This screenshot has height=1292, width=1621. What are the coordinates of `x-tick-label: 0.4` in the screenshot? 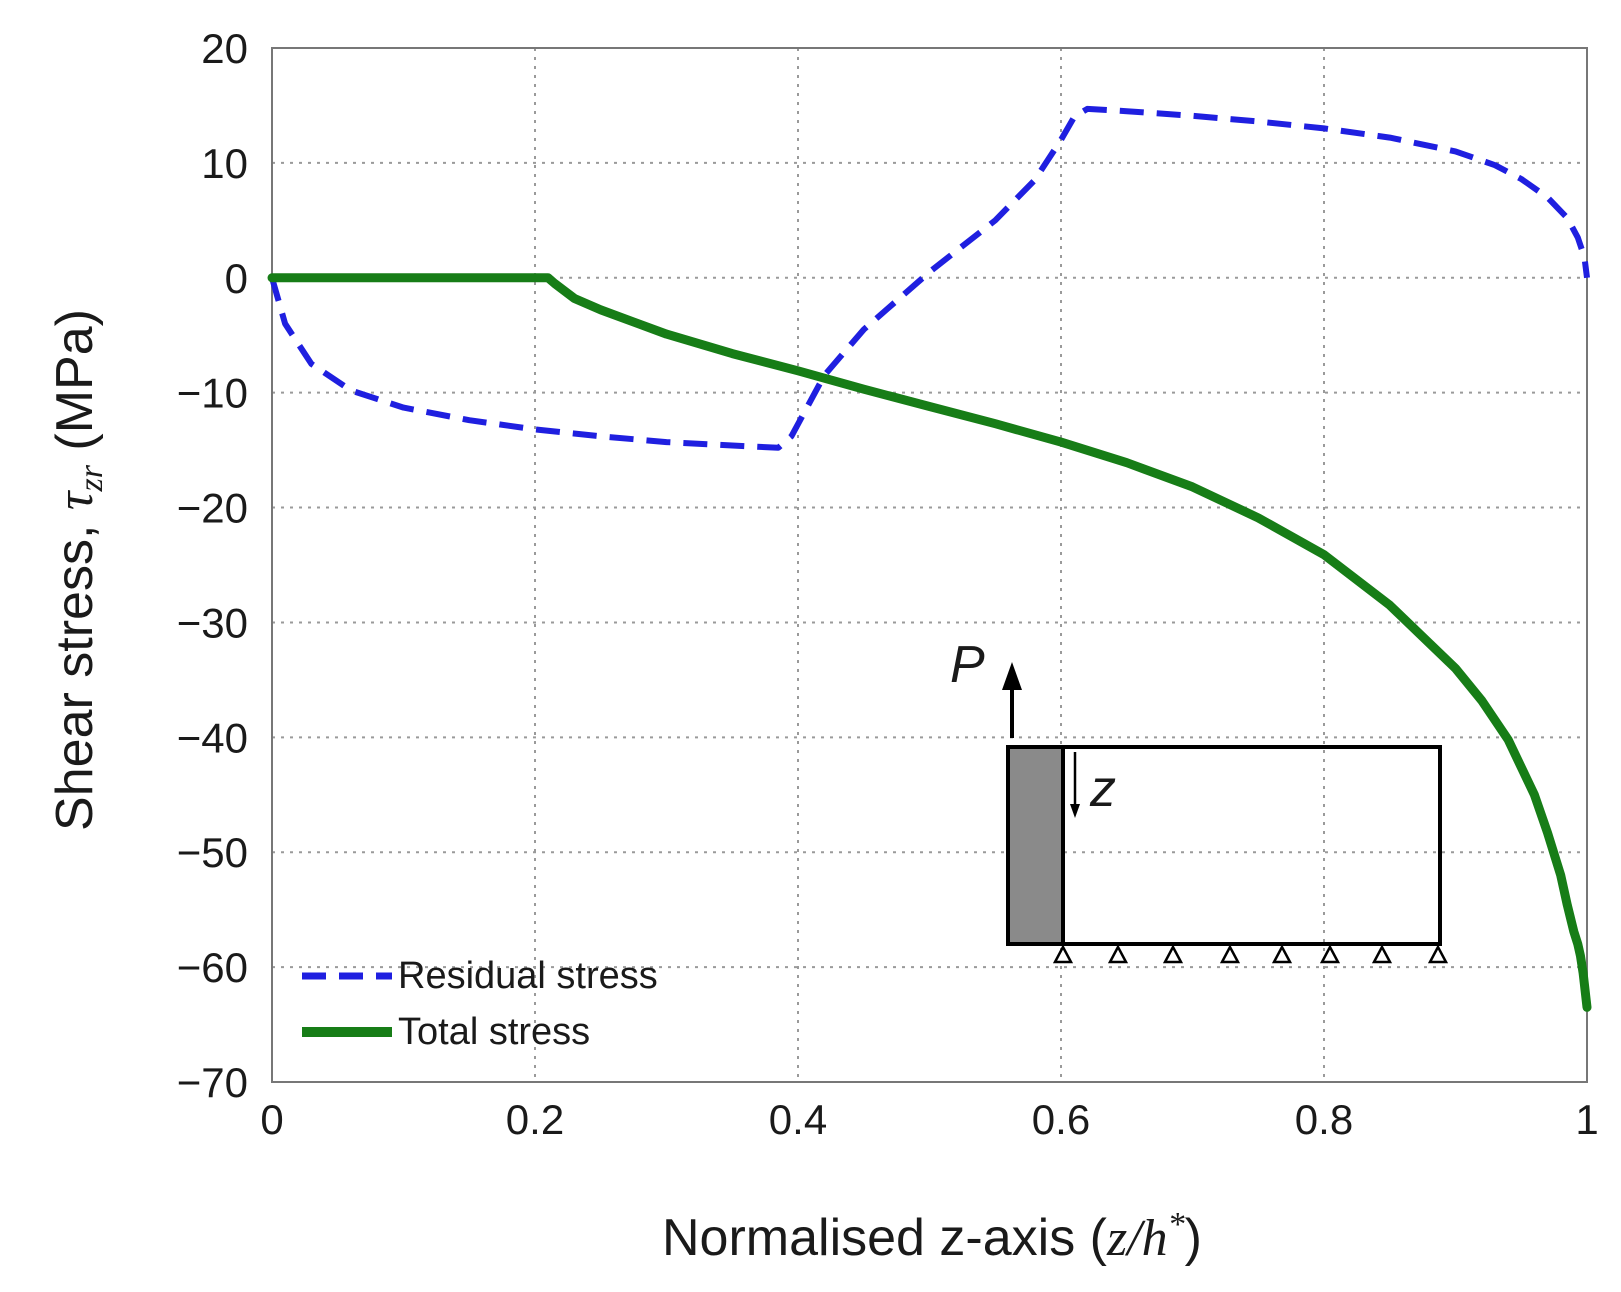 It's located at (798, 1119).